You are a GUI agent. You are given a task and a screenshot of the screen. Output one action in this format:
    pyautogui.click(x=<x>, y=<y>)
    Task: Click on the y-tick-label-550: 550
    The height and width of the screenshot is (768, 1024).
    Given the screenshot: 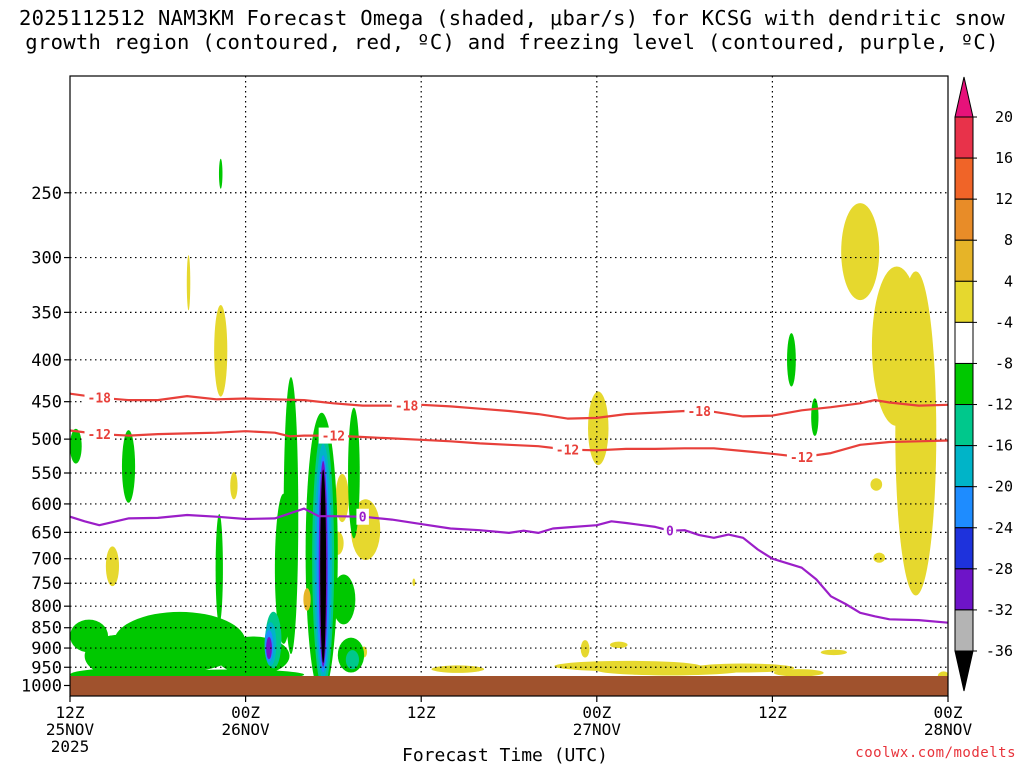 What is the action you would take?
    pyautogui.click(x=46, y=474)
    